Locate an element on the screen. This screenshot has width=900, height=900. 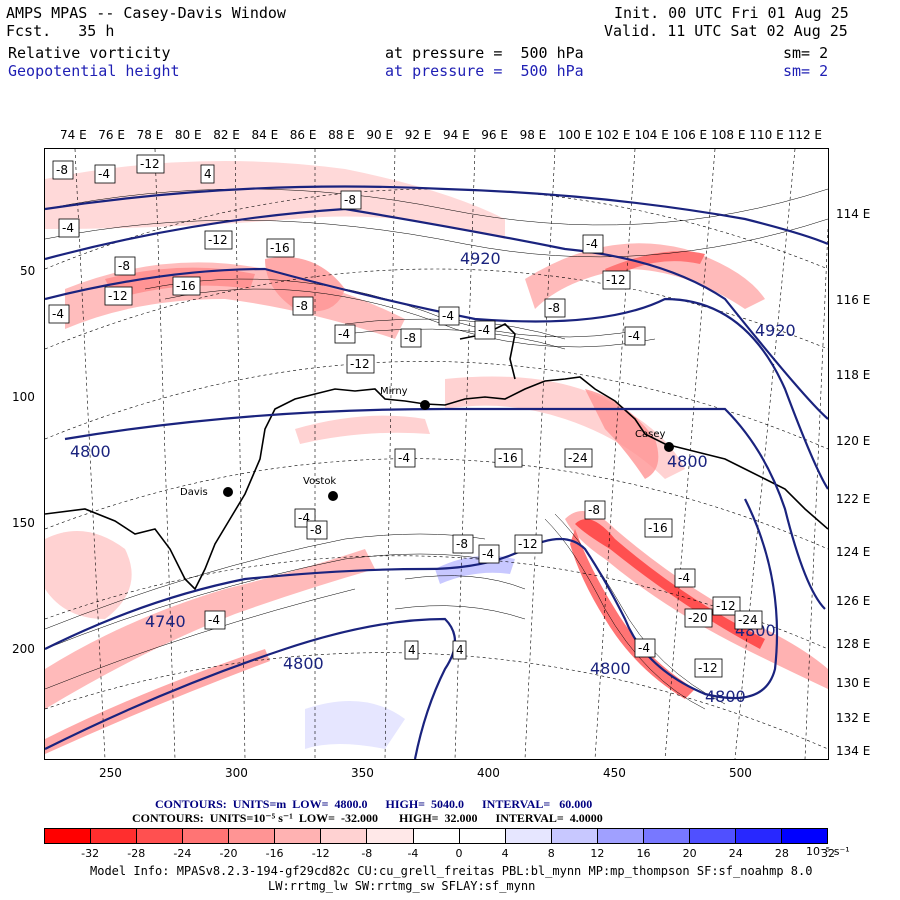
colorbar-label: 20 is located at coordinates (689, 853).